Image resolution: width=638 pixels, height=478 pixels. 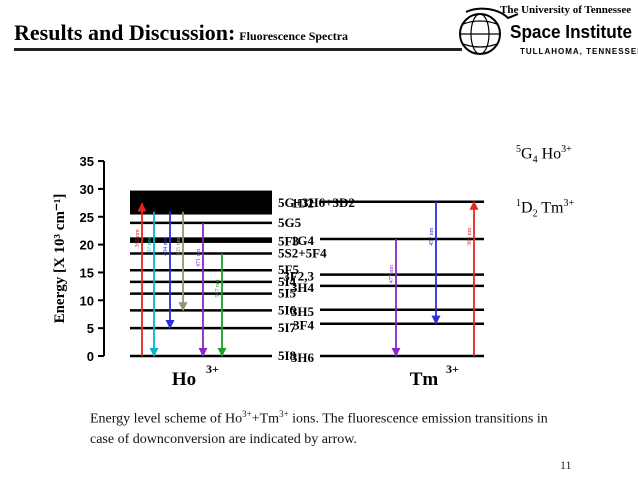 What do you see at coordinates (87, 217) in the screenshot?
I see `y-tick-label: 25` at bounding box center [87, 217].